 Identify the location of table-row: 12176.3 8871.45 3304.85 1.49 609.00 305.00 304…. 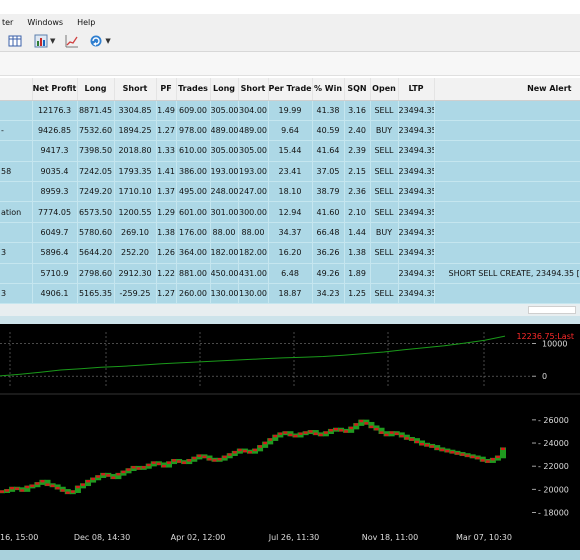
(290, 110).